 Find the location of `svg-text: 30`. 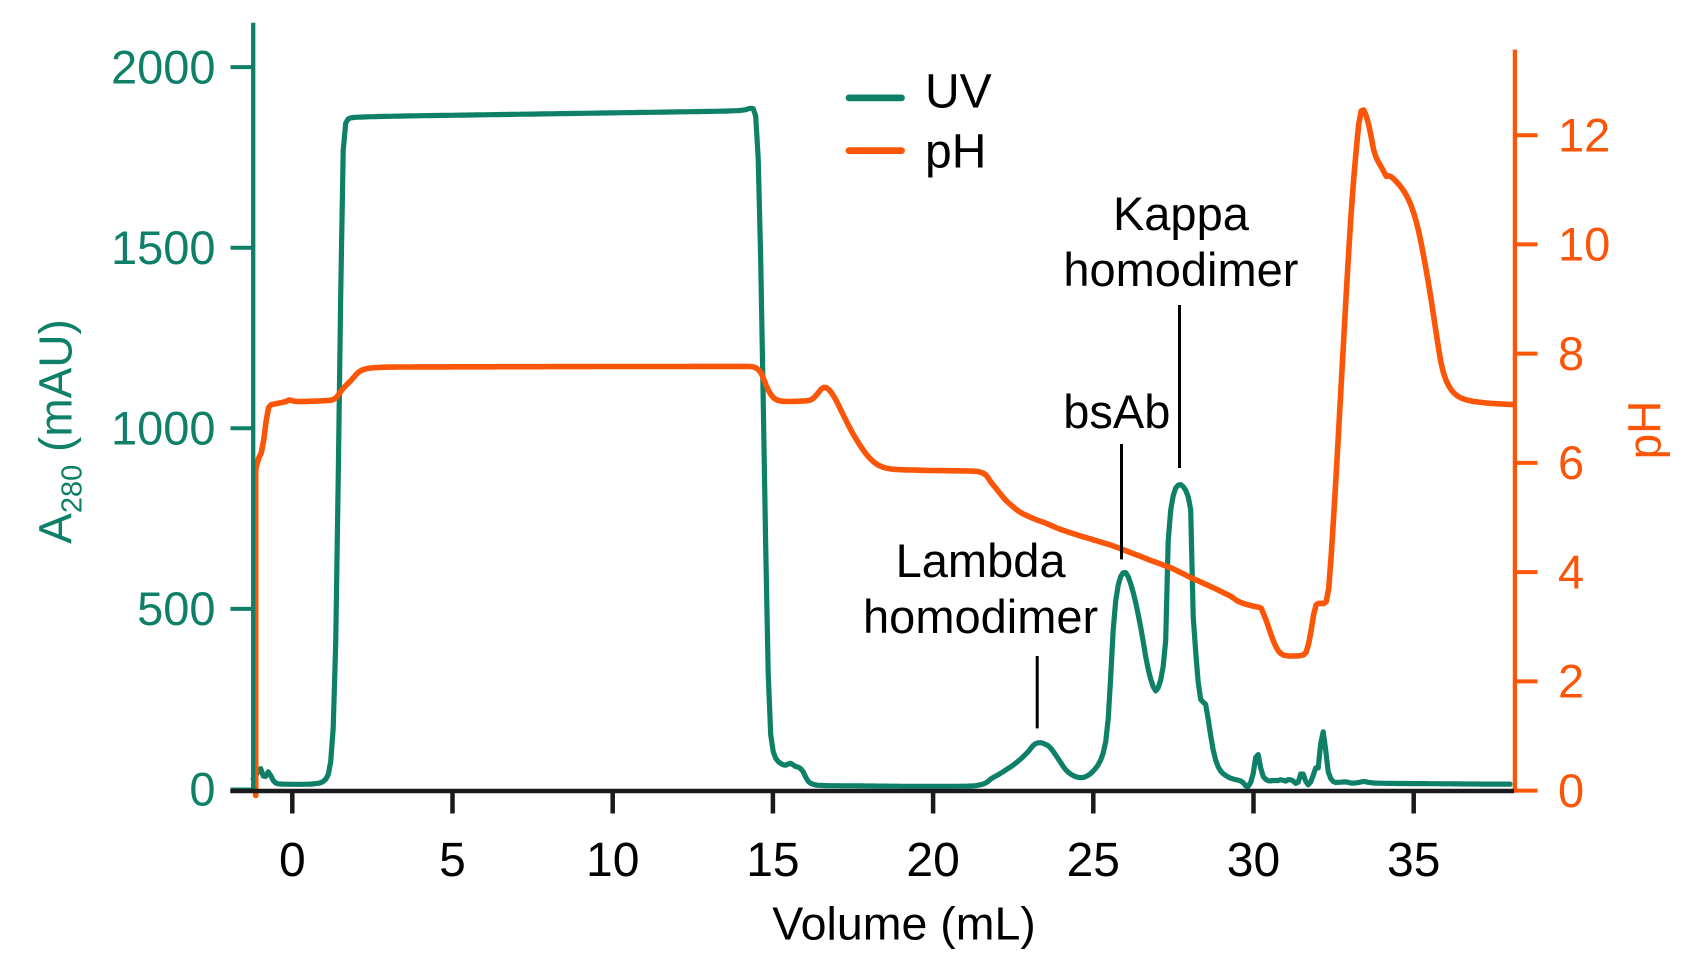

svg-text: 30 is located at coordinates (1253, 860).